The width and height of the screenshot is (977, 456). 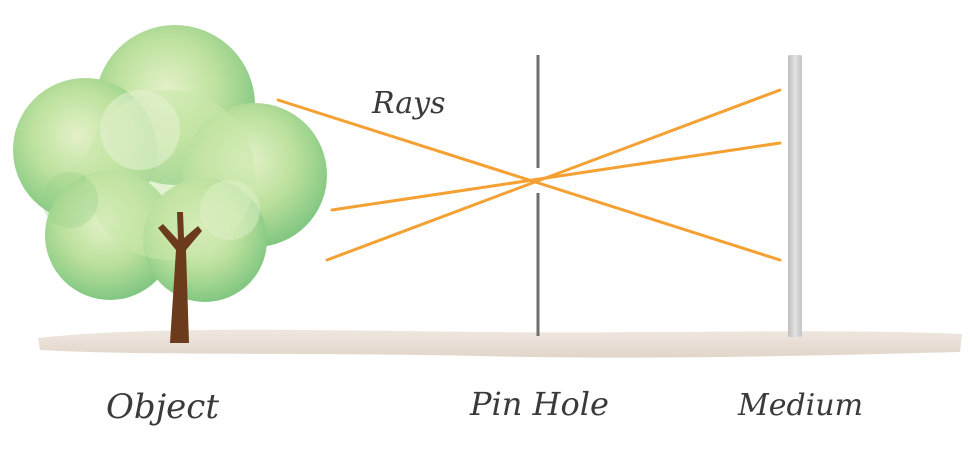 I want to click on tree-trunk, so click(x=180, y=277).